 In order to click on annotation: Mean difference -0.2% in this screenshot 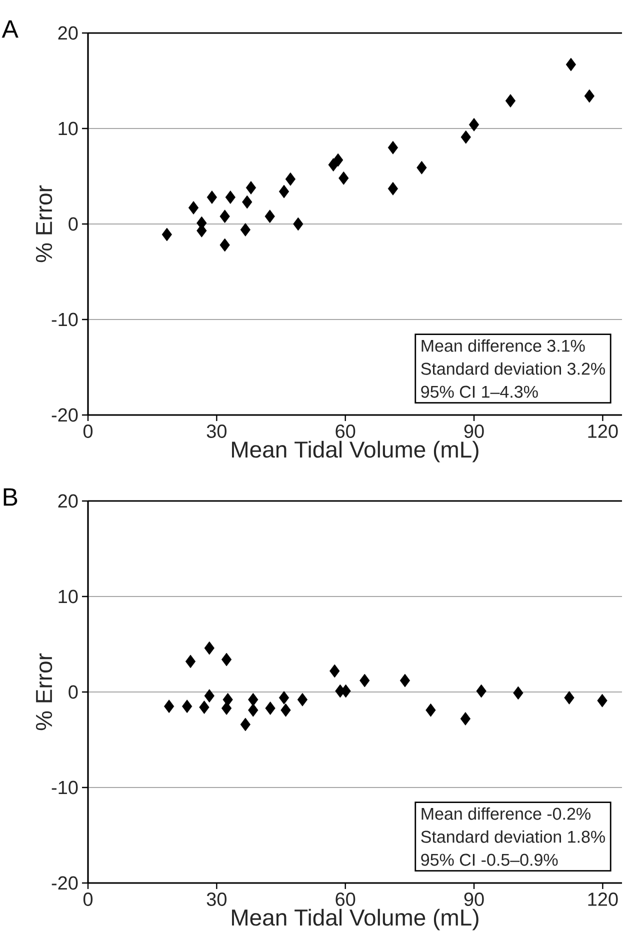, I will do `click(506, 813)`.